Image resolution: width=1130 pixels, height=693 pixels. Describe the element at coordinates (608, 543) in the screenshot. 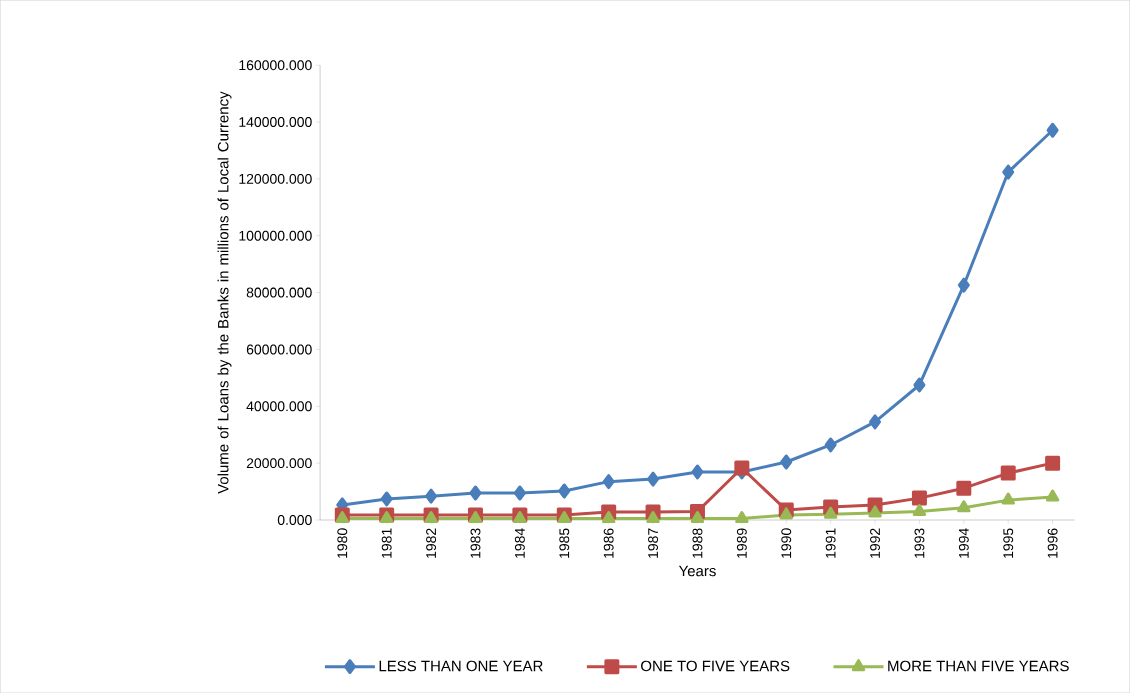

I see `x-tick-label: 1986` at that location.